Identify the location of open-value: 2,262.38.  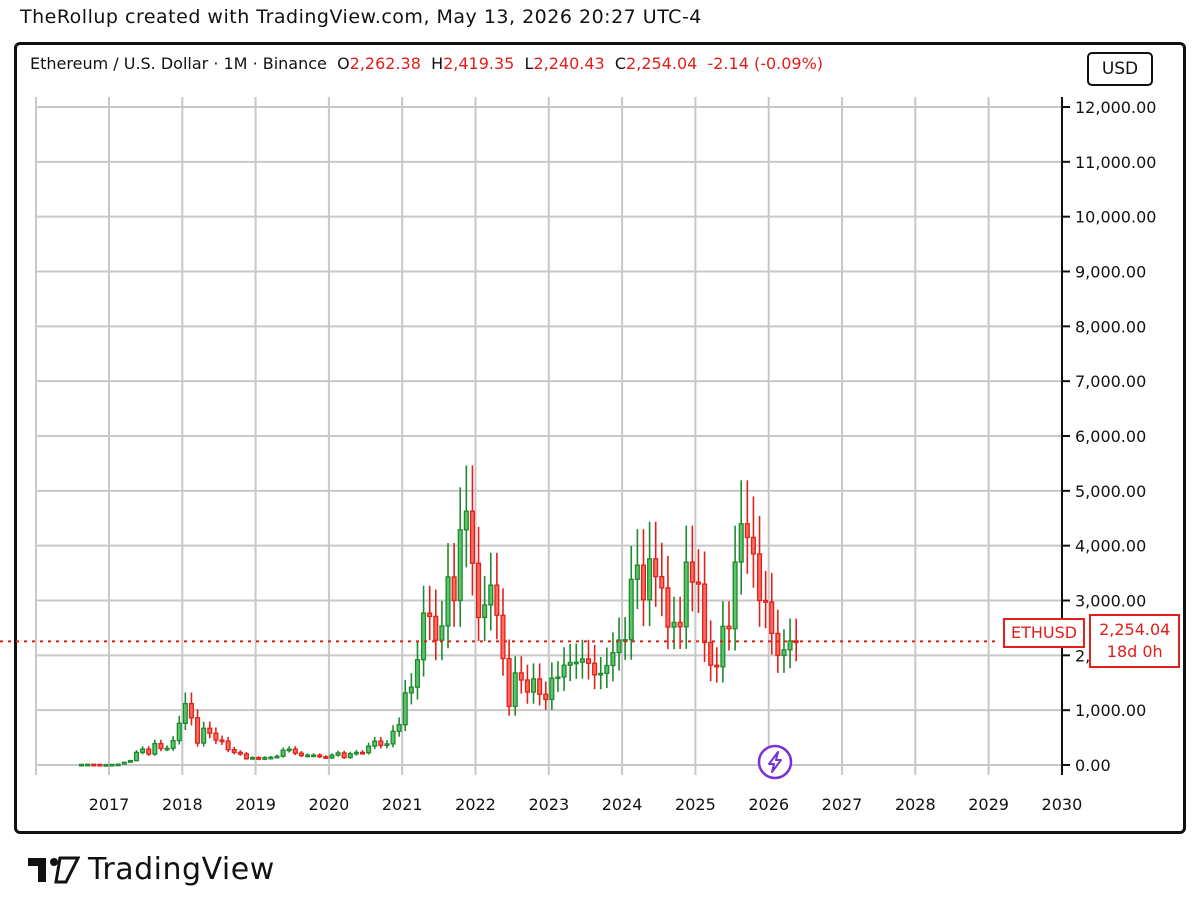
(385, 63).